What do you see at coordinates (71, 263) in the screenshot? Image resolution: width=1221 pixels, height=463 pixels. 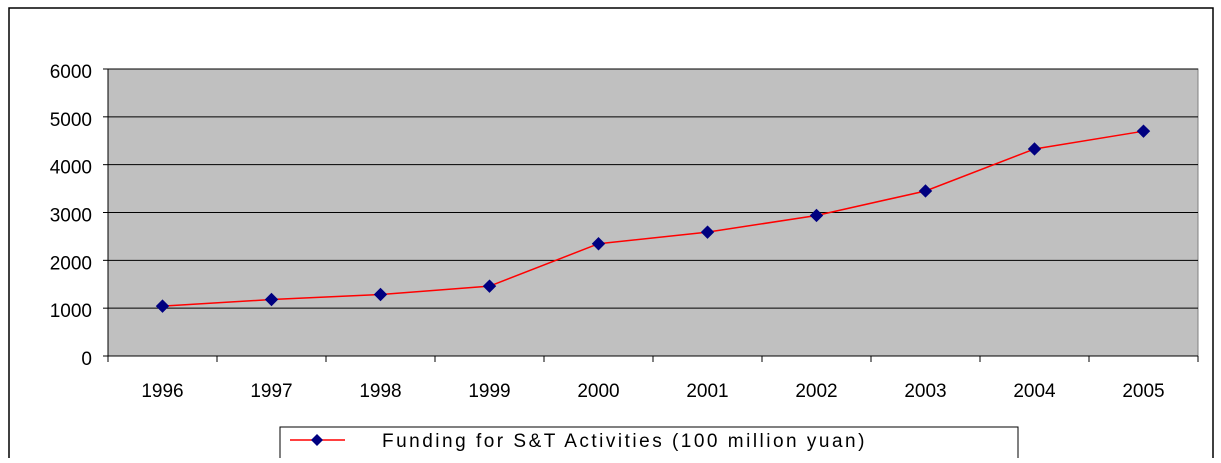 I see `y-tick-label: 2000` at bounding box center [71, 263].